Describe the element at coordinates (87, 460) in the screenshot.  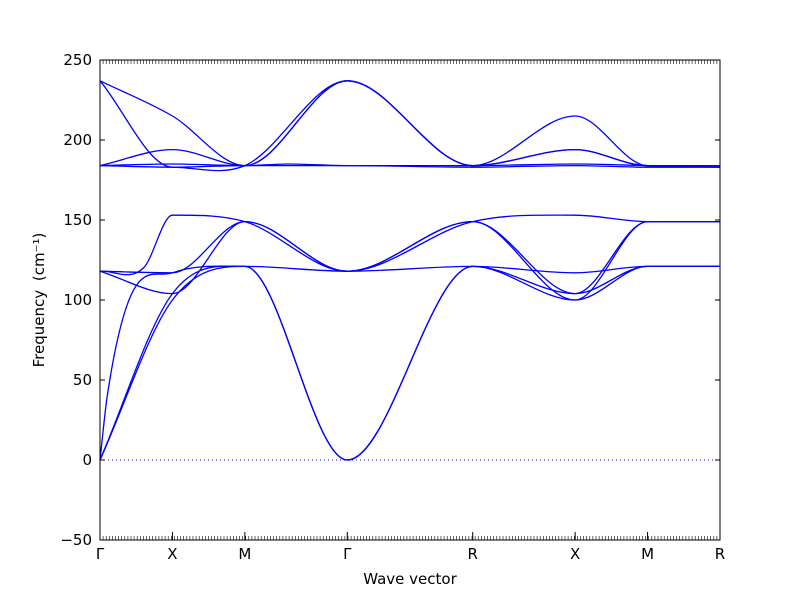
I see `y-tick-label: 0` at that location.